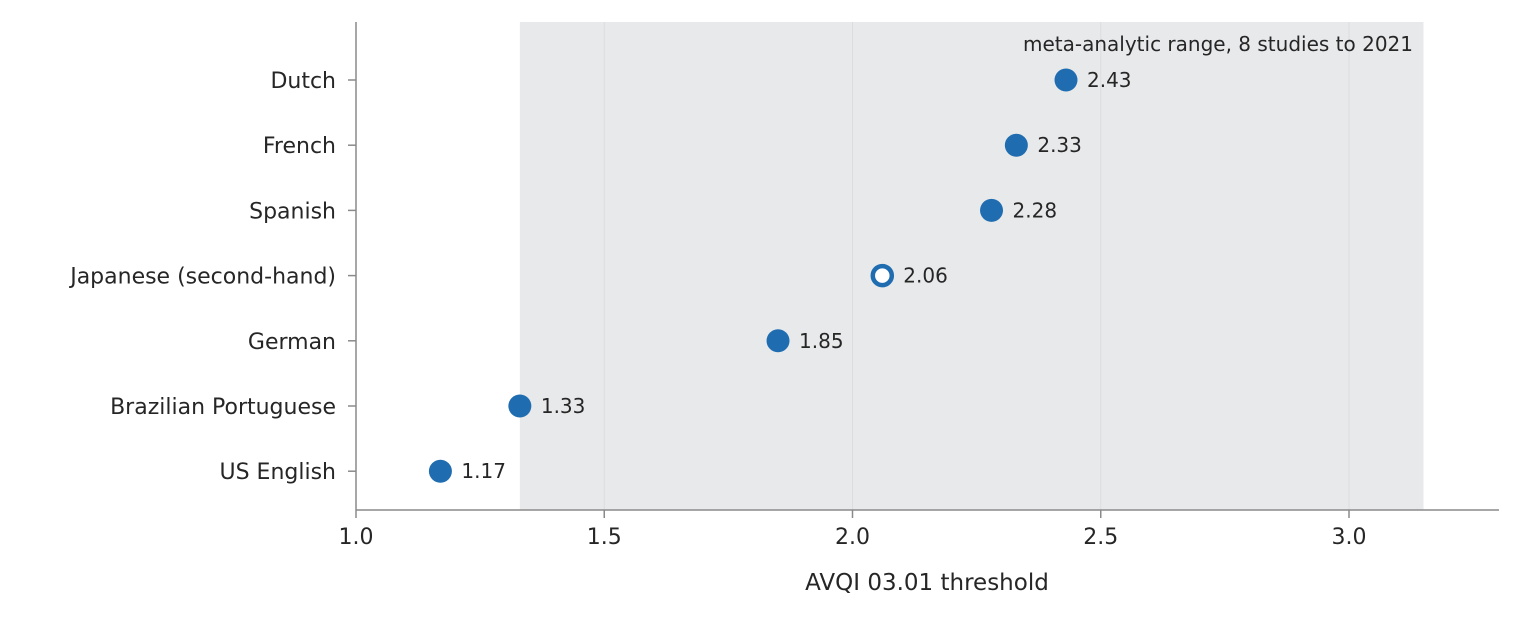 This screenshot has height=619, width=1521. What do you see at coordinates (927, 583) in the screenshot?
I see `x-axis-title: AVQI 03.01 threshold` at bounding box center [927, 583].